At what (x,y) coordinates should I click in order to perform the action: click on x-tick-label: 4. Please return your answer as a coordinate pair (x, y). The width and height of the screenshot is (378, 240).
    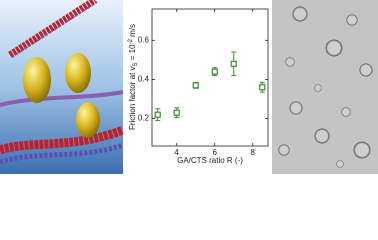
    Looking at the image, I should click on (176, 152).